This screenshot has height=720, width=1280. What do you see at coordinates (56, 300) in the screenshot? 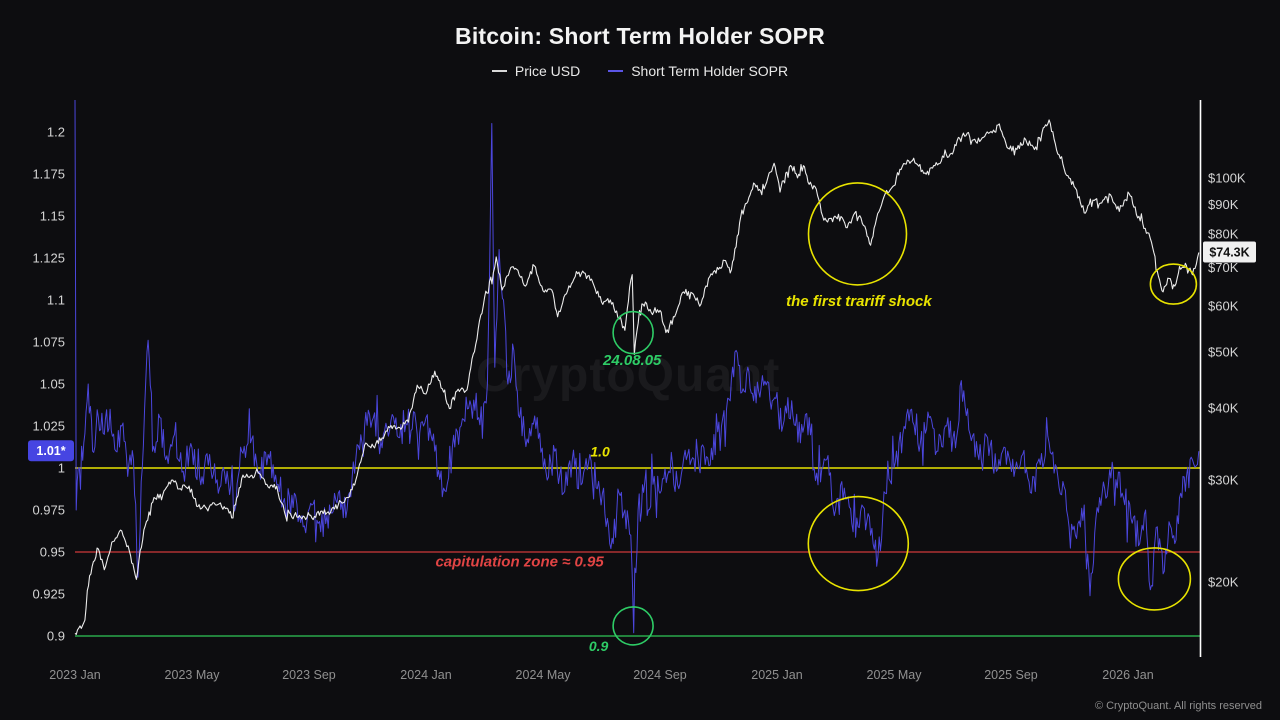
I see `sopr-axis-tick-label: 1.1` at bounding box center [56, 300].